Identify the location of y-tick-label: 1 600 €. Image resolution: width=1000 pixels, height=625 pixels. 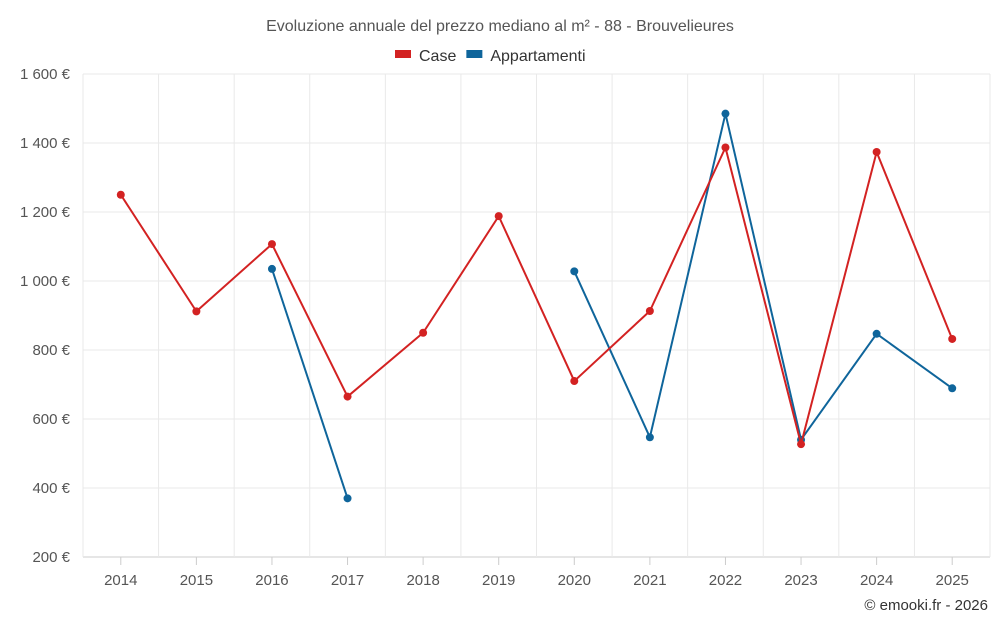
(45, 74).